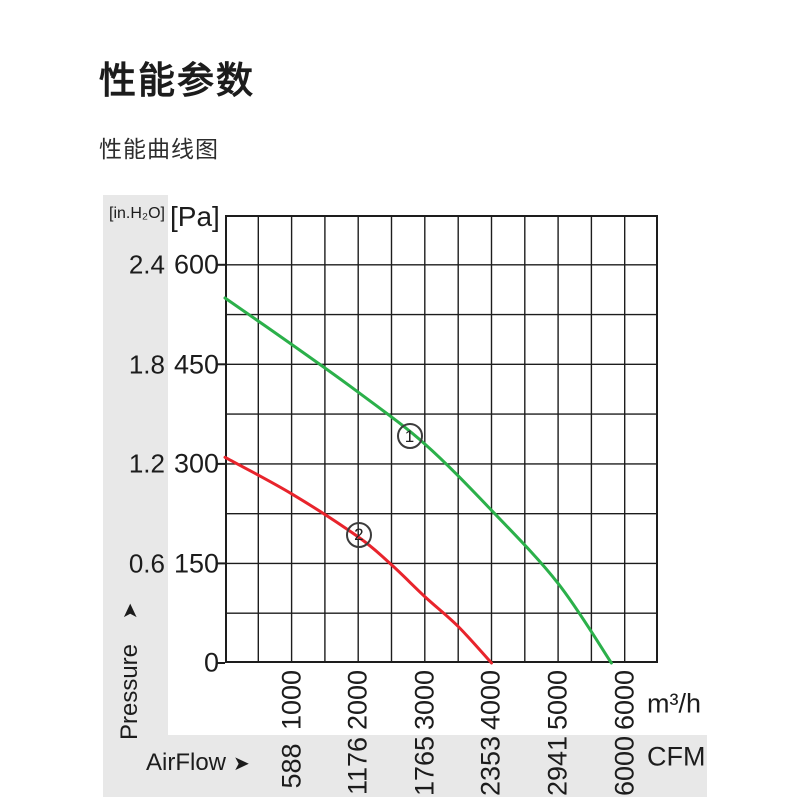 This screenshot has height=800, width=800. I want to click on y-tick-pa-0: 0, so click(211, 662).